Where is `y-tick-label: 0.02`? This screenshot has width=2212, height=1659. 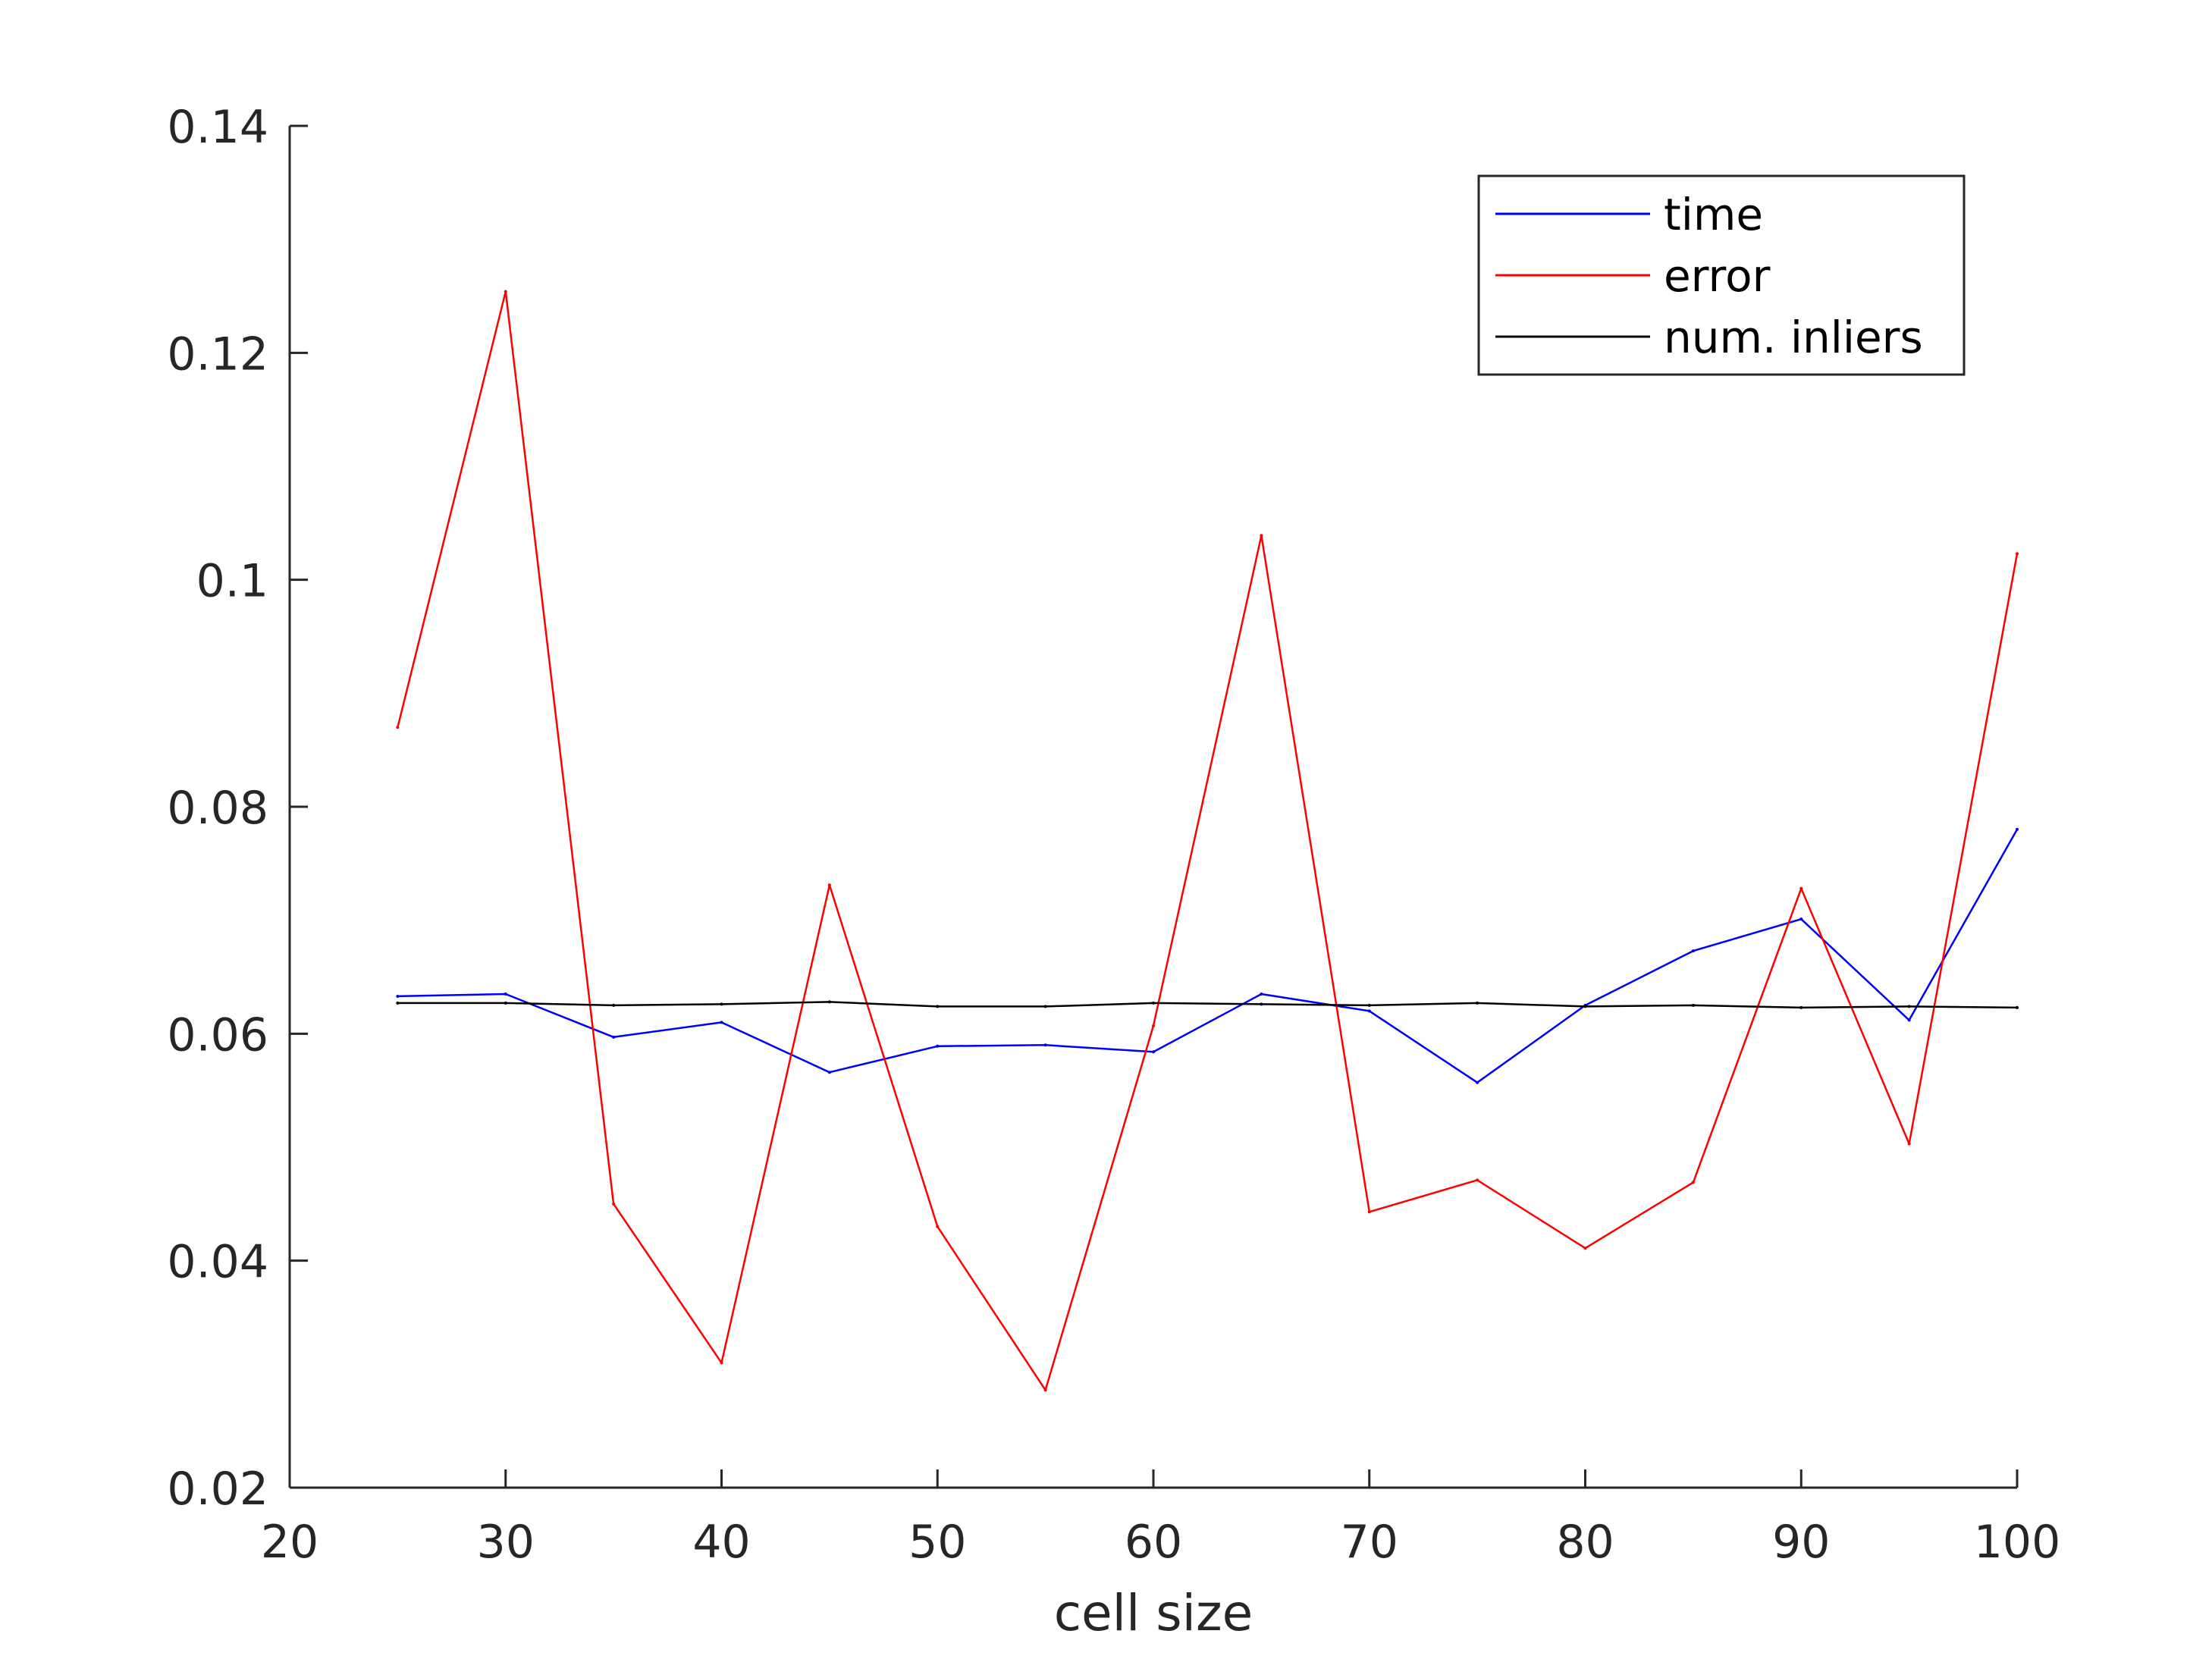 y-tick-label: 0.02 is located at coordinates (217, 1489).